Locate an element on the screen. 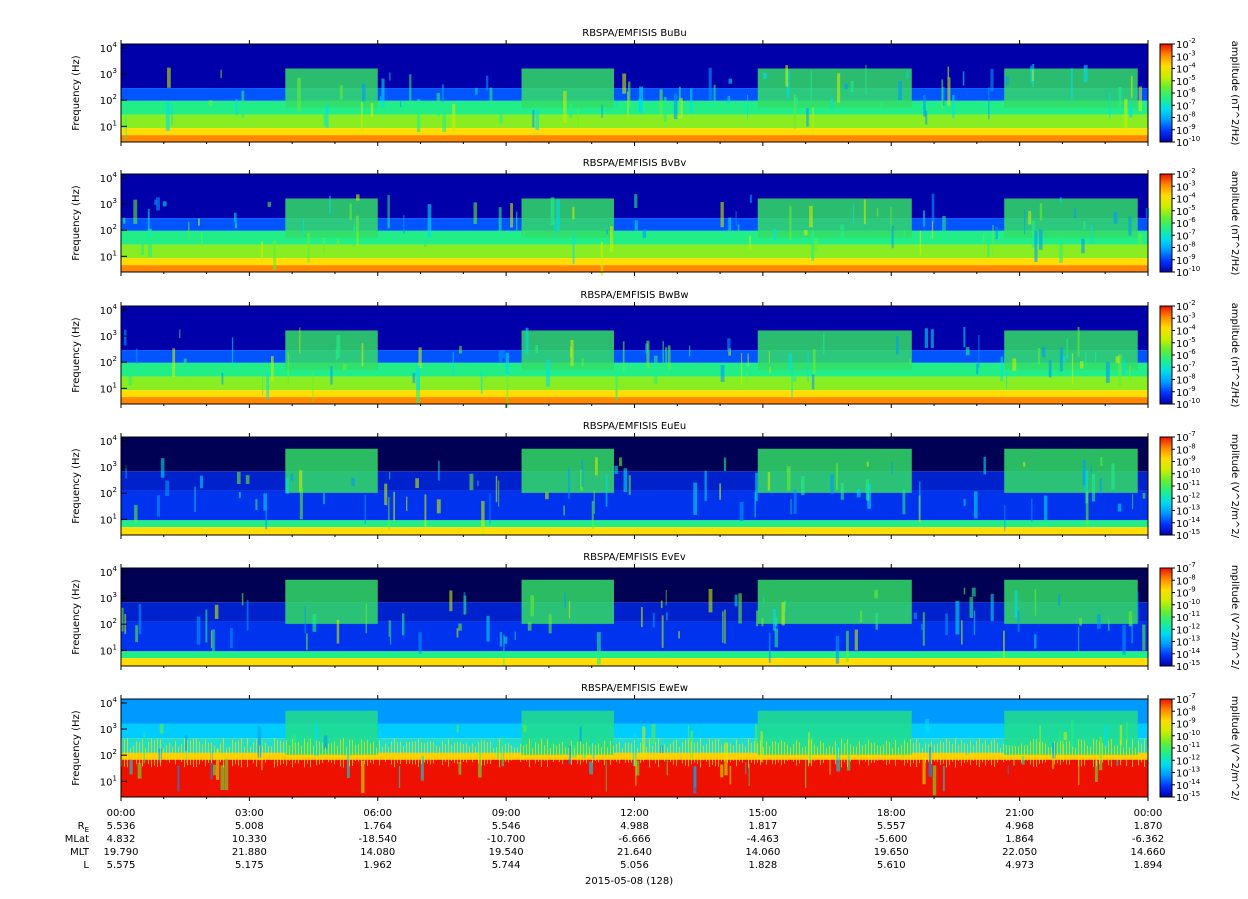 Image resolution: width=1248 pixels, height=899 pixels. time-tick-label: 03:00 is located at coordinates (249, 813).